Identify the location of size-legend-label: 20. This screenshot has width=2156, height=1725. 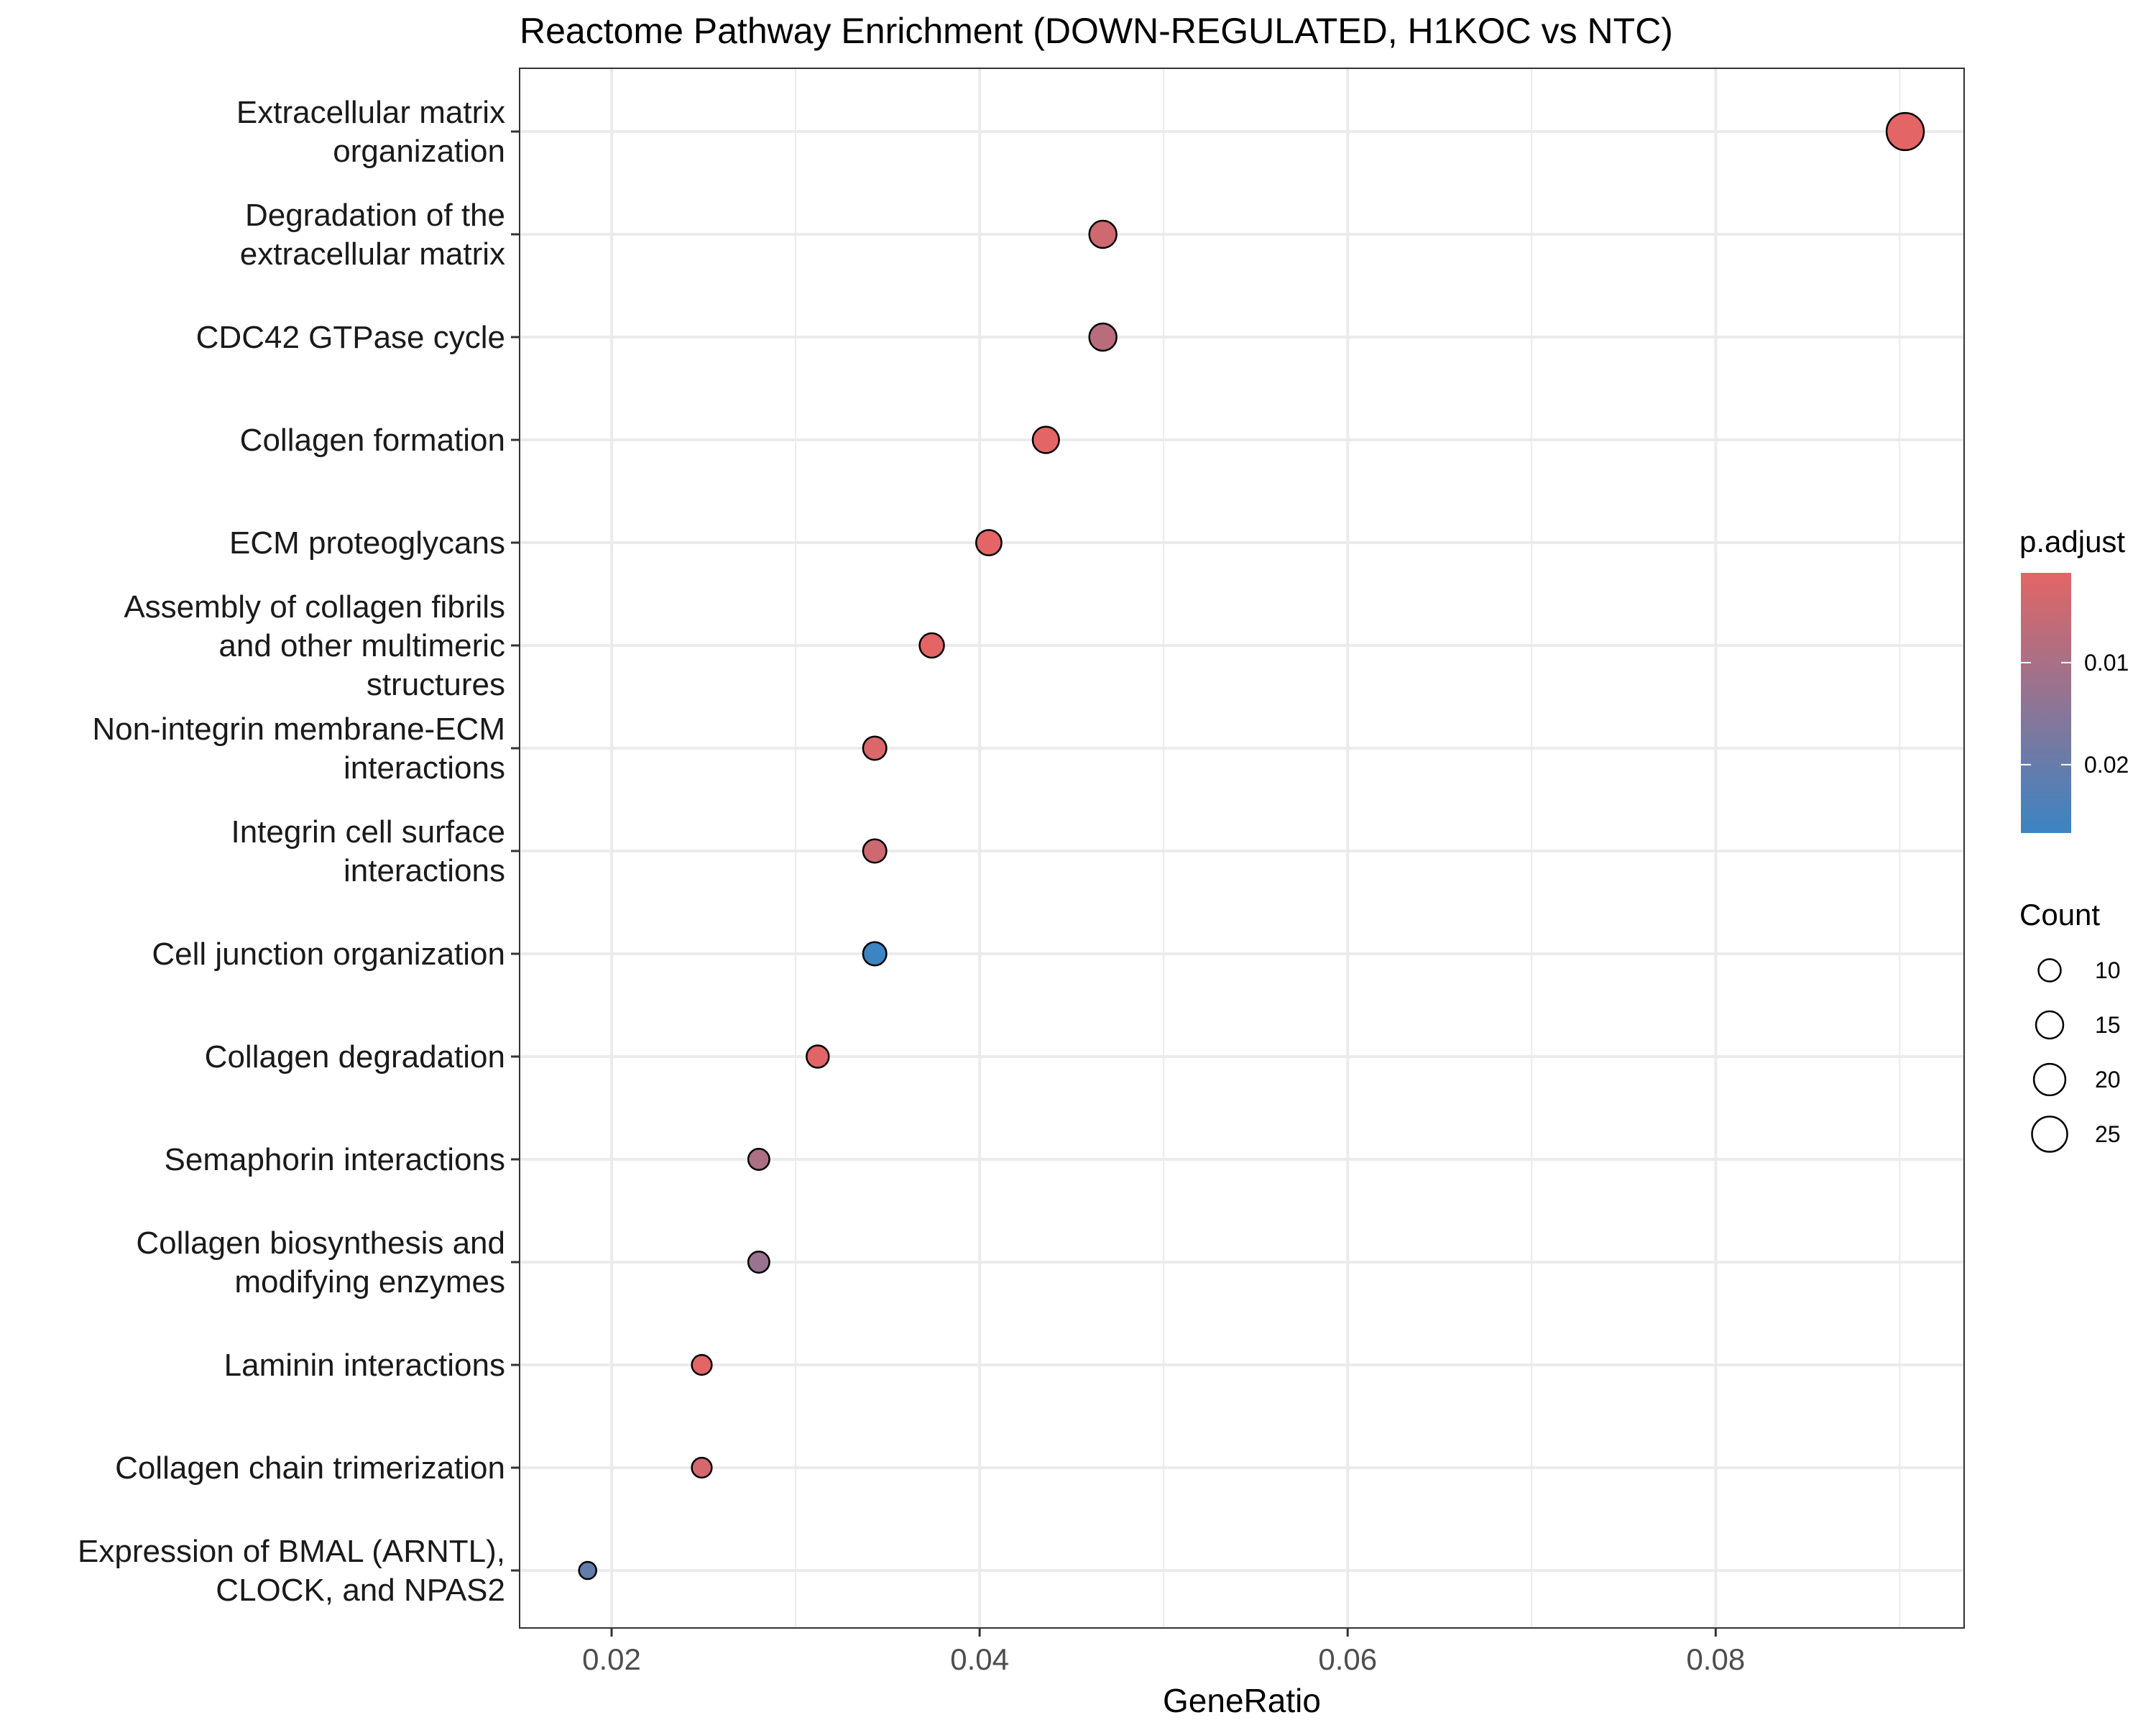
(2108, 1079).